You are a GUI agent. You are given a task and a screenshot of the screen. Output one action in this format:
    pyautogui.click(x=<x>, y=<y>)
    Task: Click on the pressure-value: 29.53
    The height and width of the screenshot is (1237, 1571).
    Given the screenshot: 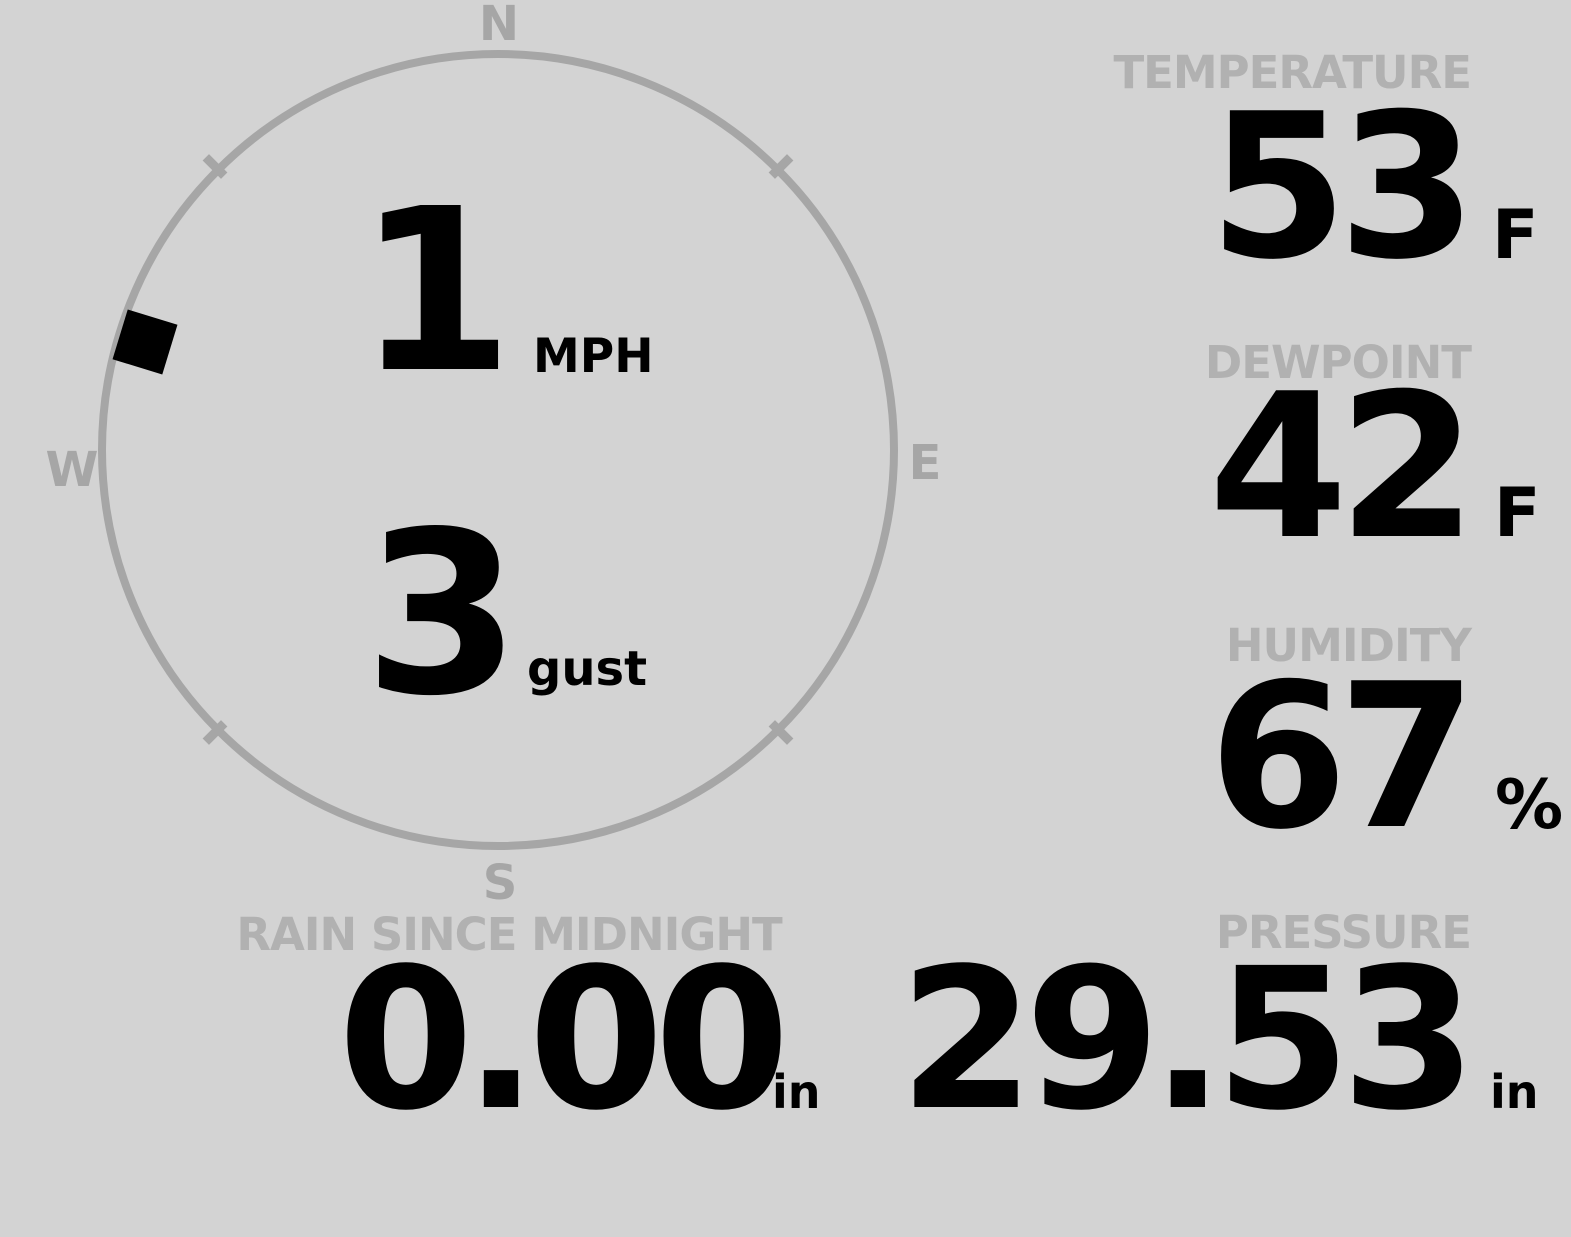 What is the action you would take?
    pyautogui.click(x=1187, y=1039)
    